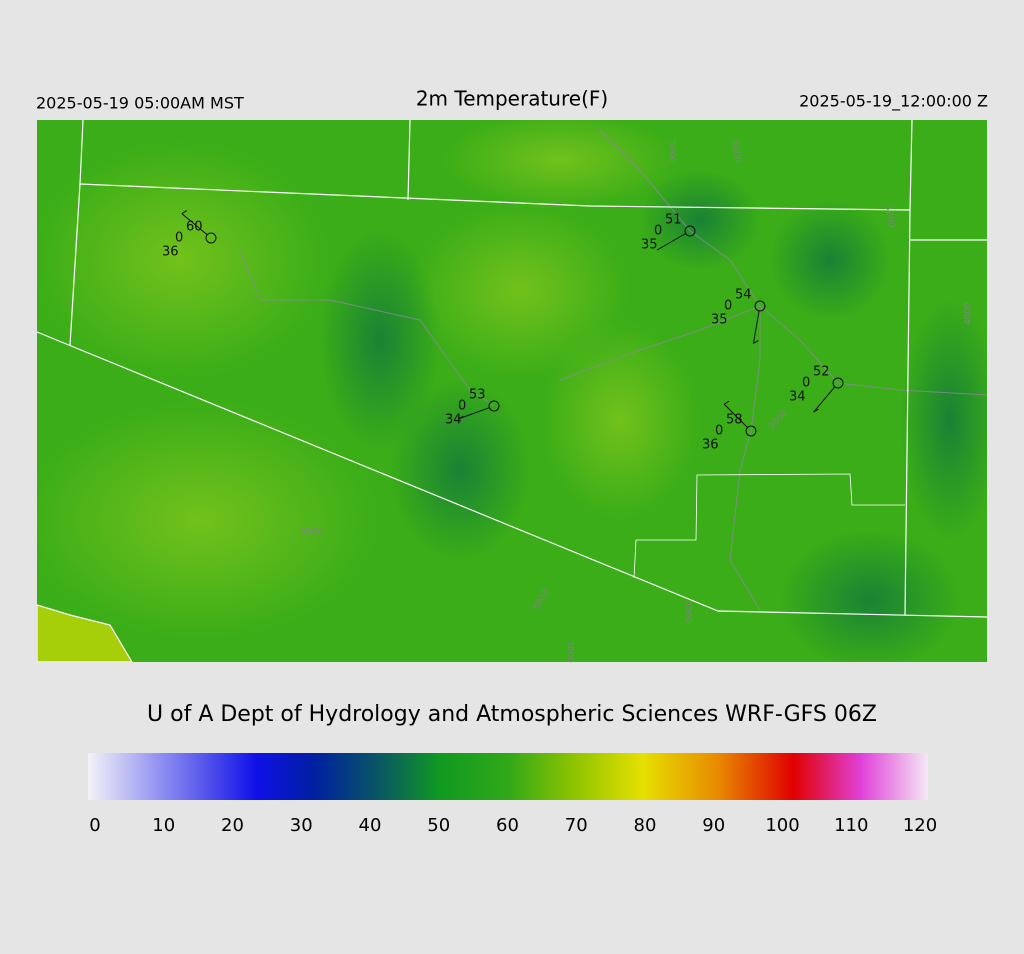 Image resolution: width=1024 pixels, height=954 pixels. What do you see at coordinates (232, 825) in the screenshot?
I see `colorbar-tick-label: 20` at bounding box center [232, 825].